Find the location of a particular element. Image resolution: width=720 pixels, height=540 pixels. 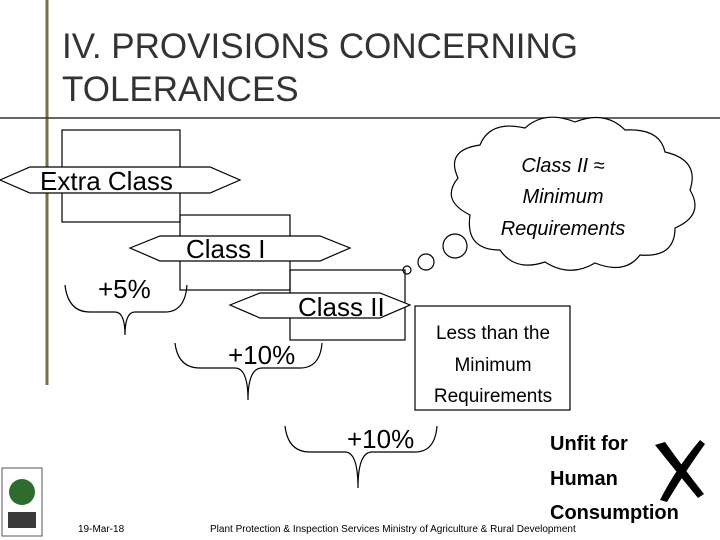

below-minimum-text: Minimum is located at coordinates (492, 365).